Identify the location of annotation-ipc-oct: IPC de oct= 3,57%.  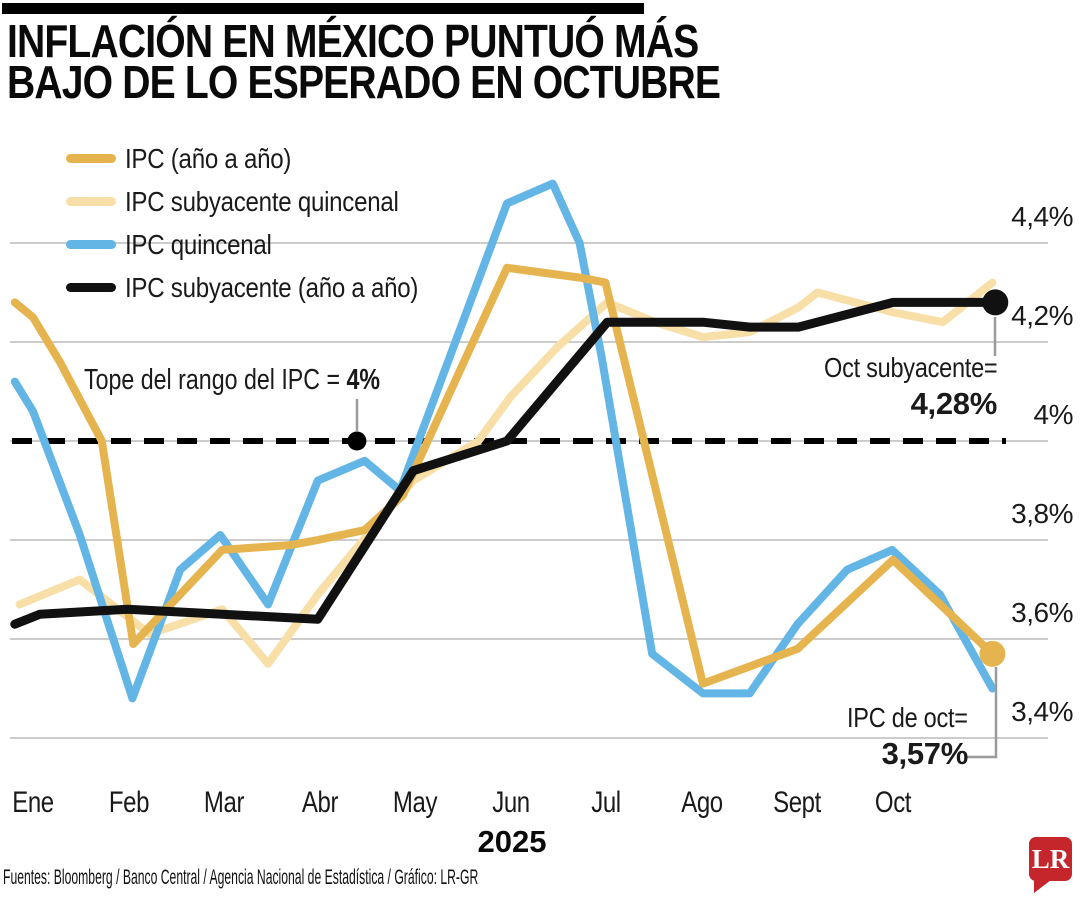
(896, 737).